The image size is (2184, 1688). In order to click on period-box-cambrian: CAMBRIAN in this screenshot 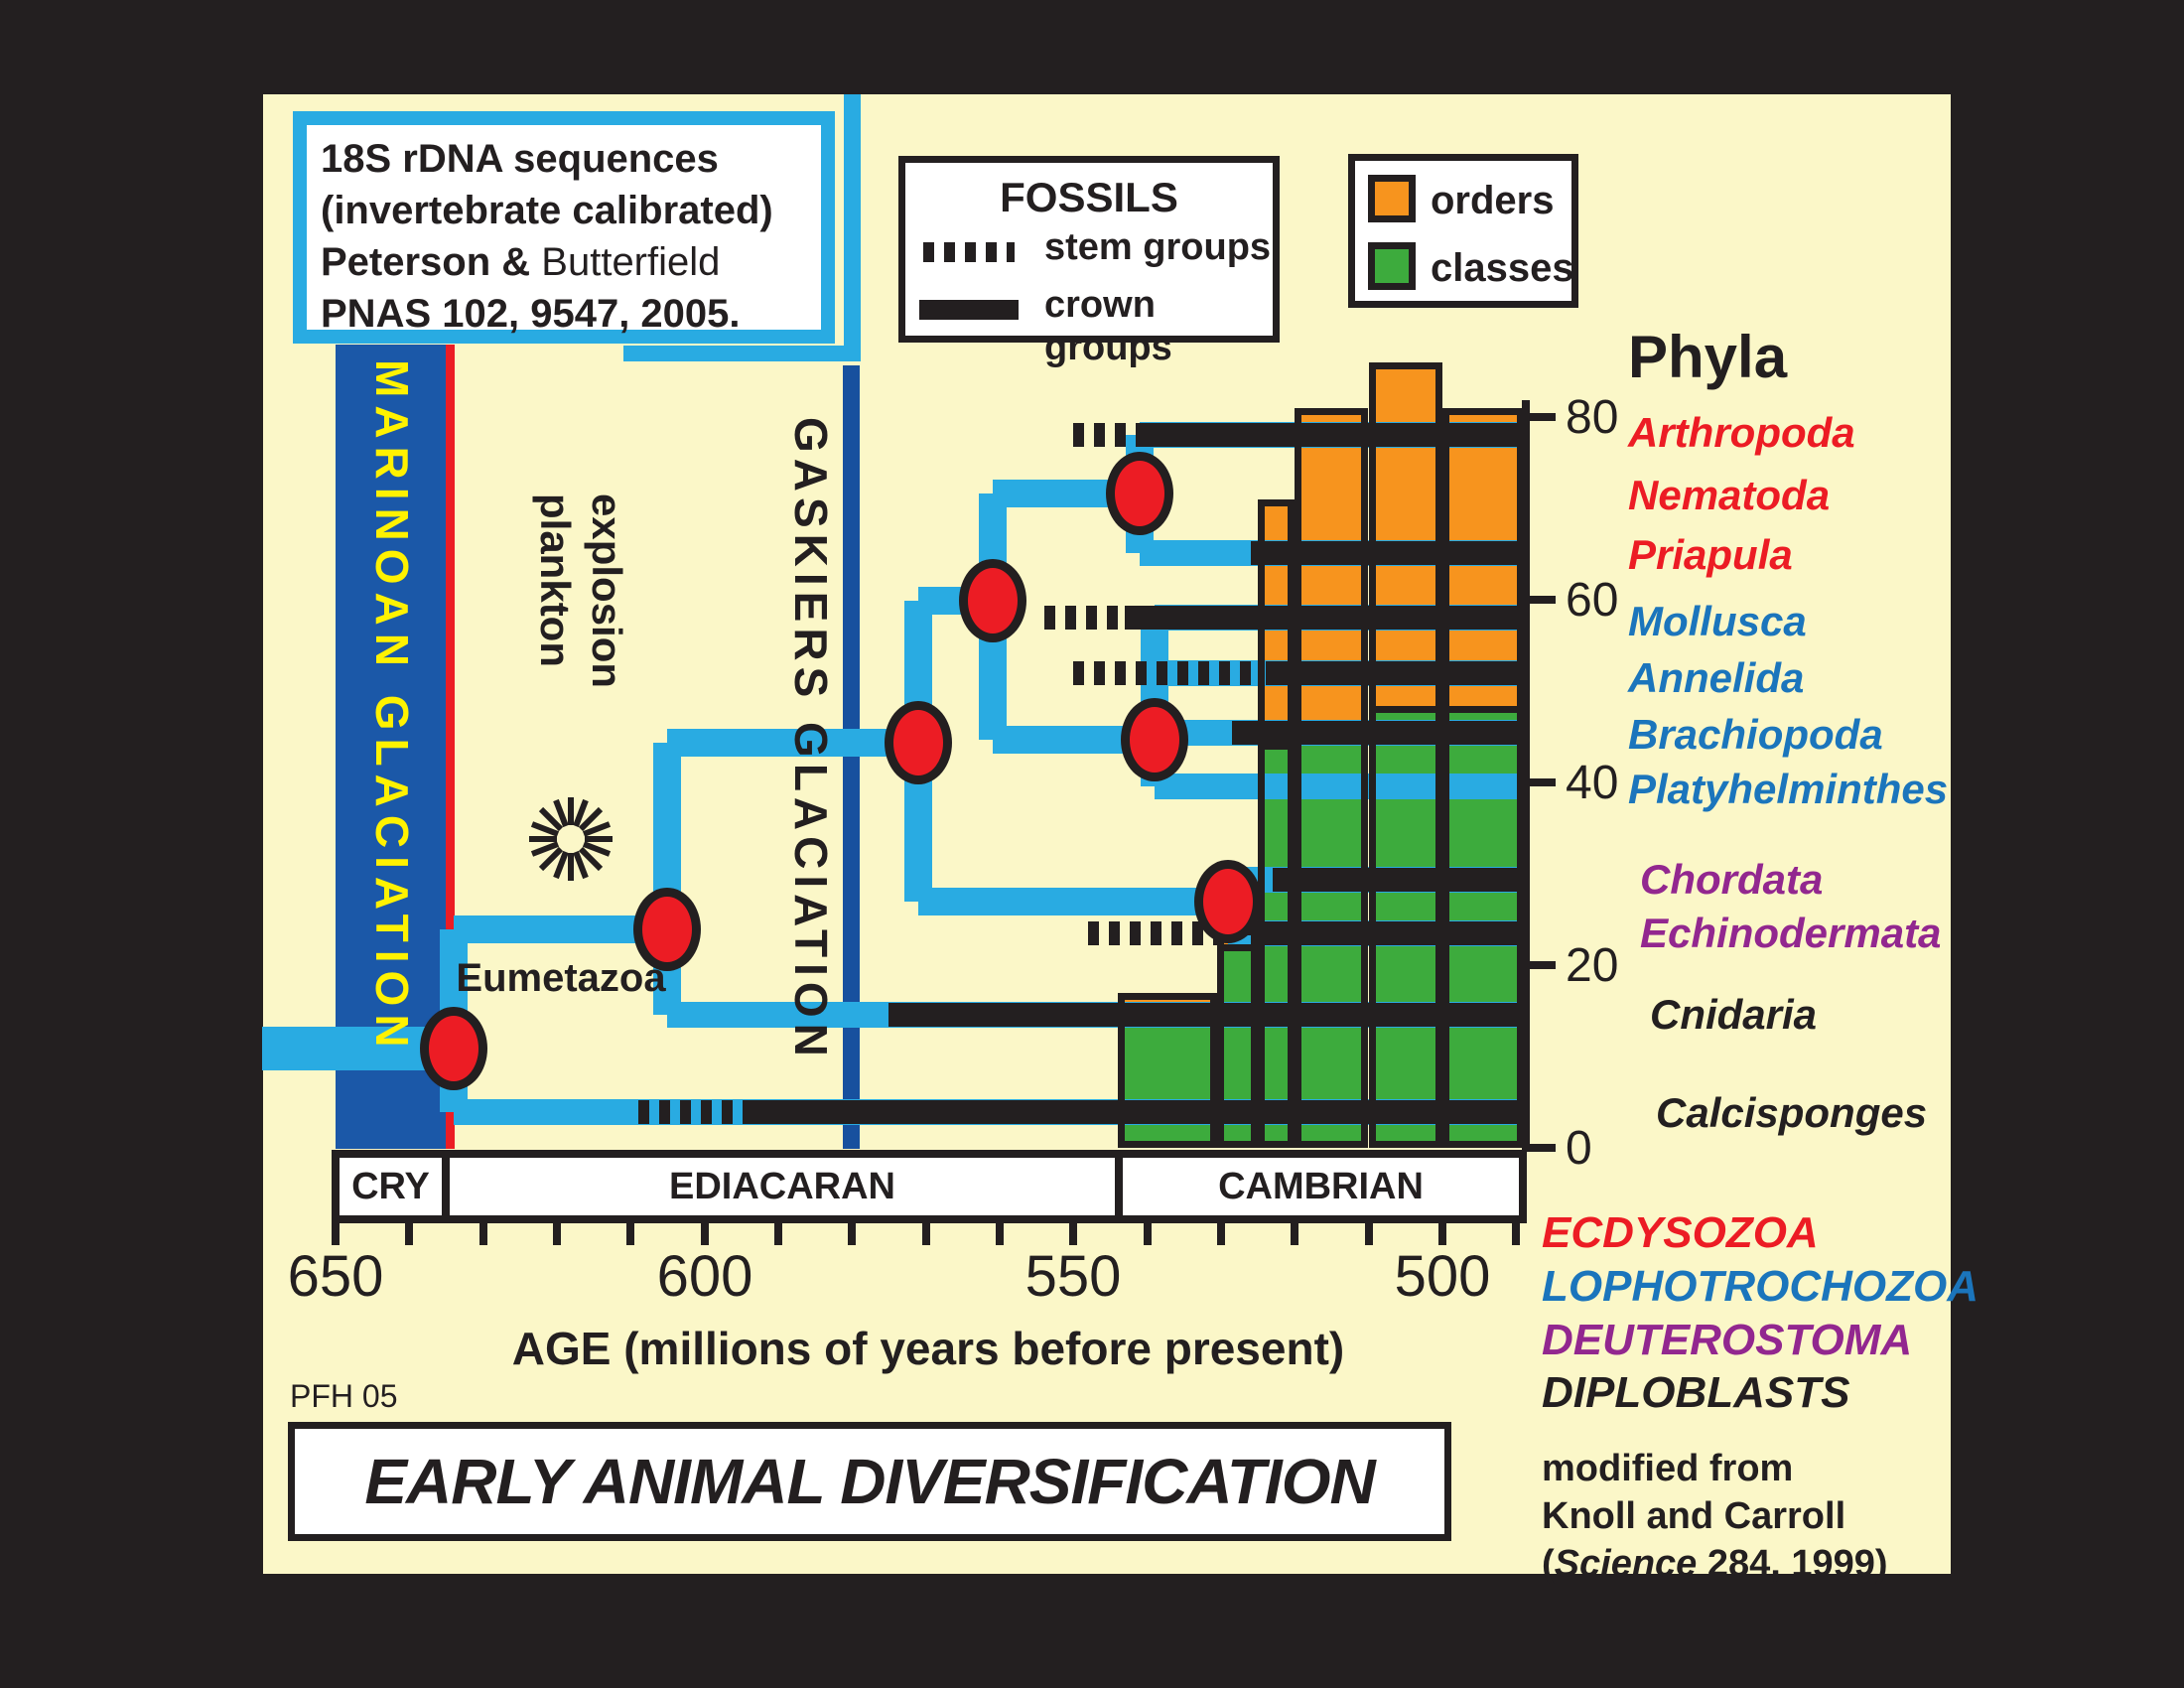, I will do `click(1321, 1186)`.